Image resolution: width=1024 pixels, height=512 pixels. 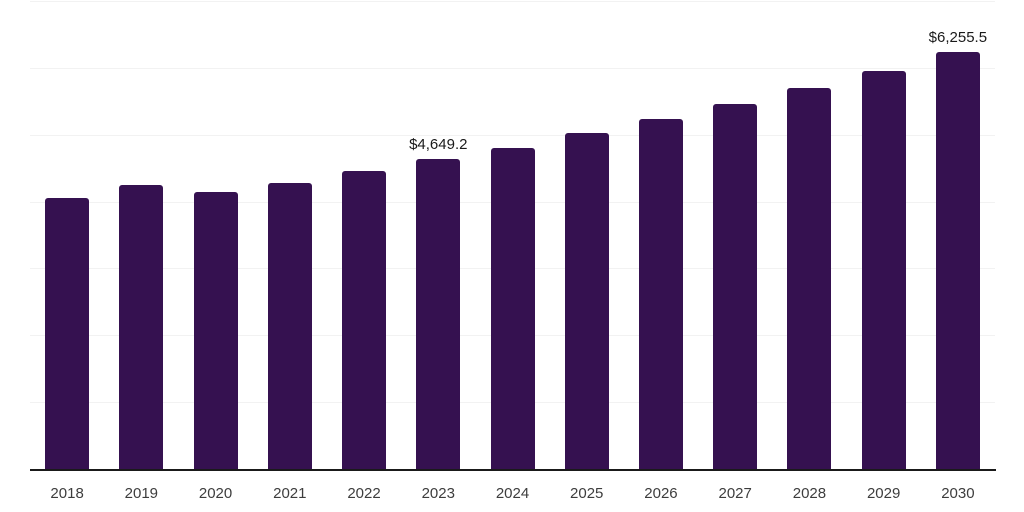 What do you see at coordinates (215, 493) in the screenshot?
I see `x-tick-label-2020: 2020` at bounding box center [215, 493].